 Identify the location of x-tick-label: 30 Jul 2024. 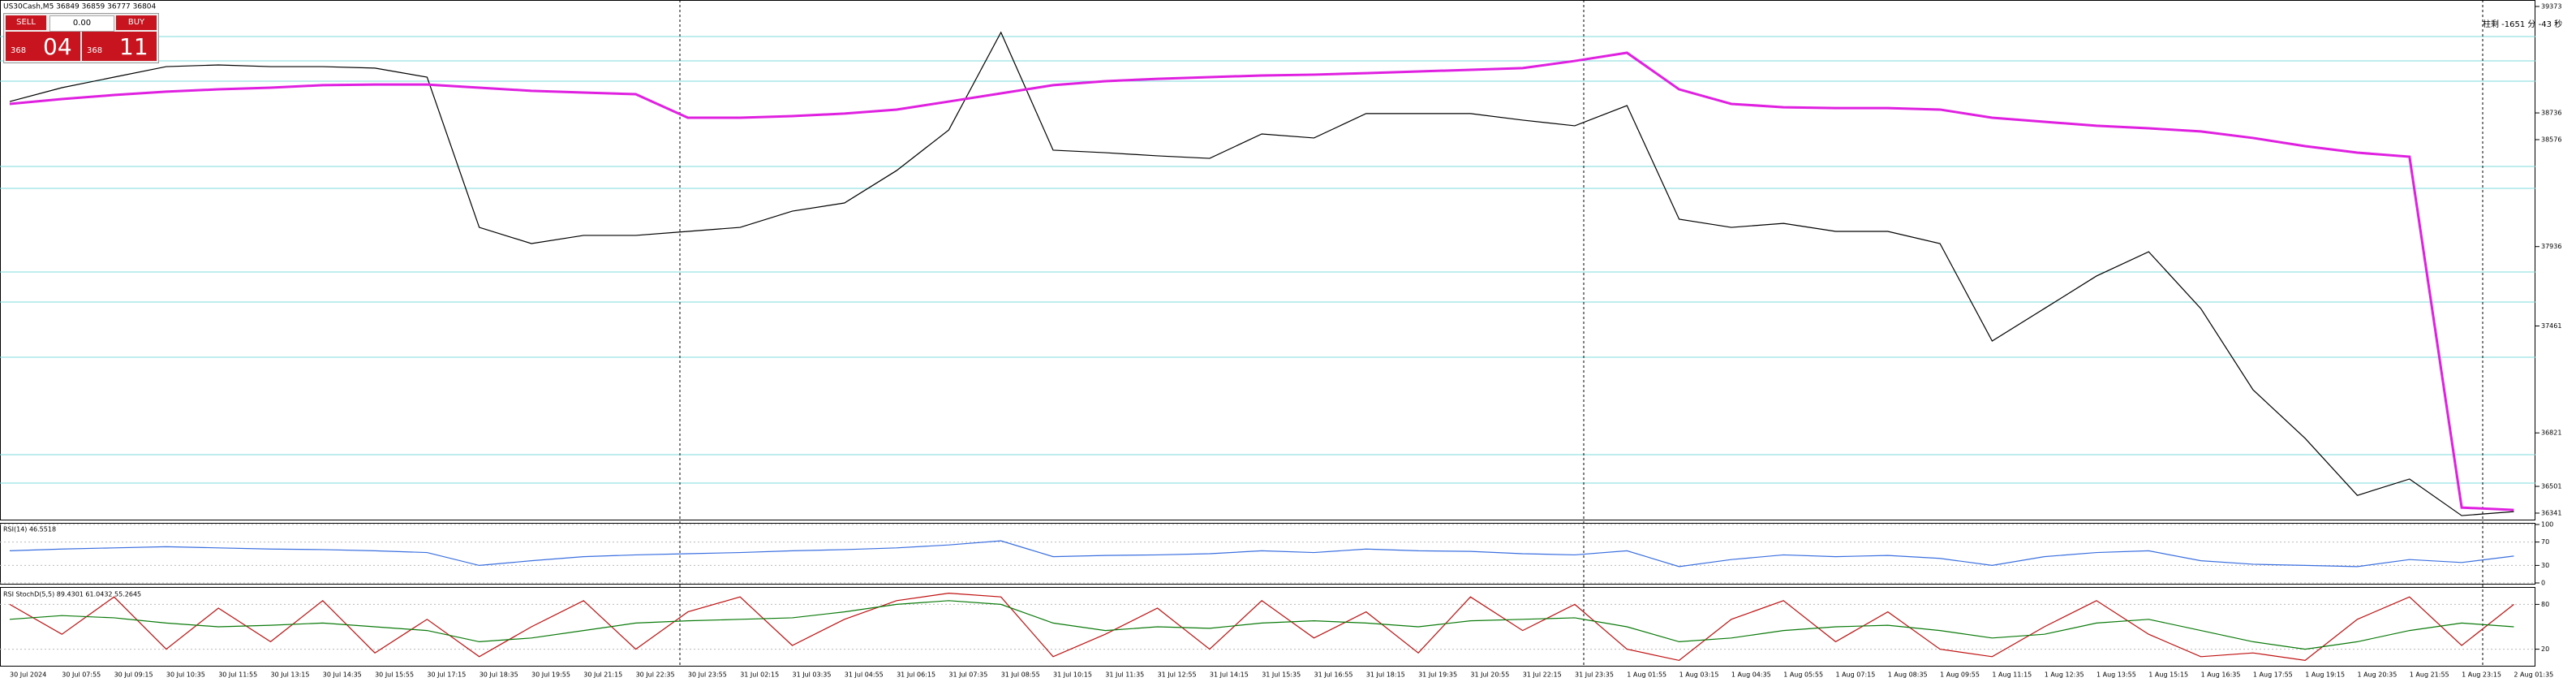
(28, 675).